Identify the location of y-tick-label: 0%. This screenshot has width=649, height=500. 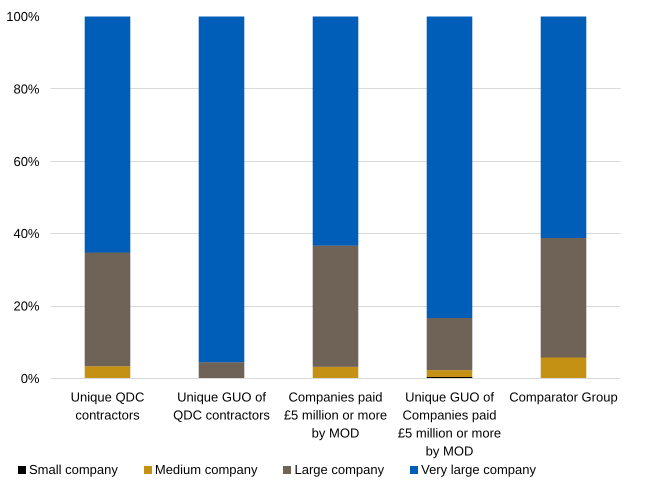
(30, 378).